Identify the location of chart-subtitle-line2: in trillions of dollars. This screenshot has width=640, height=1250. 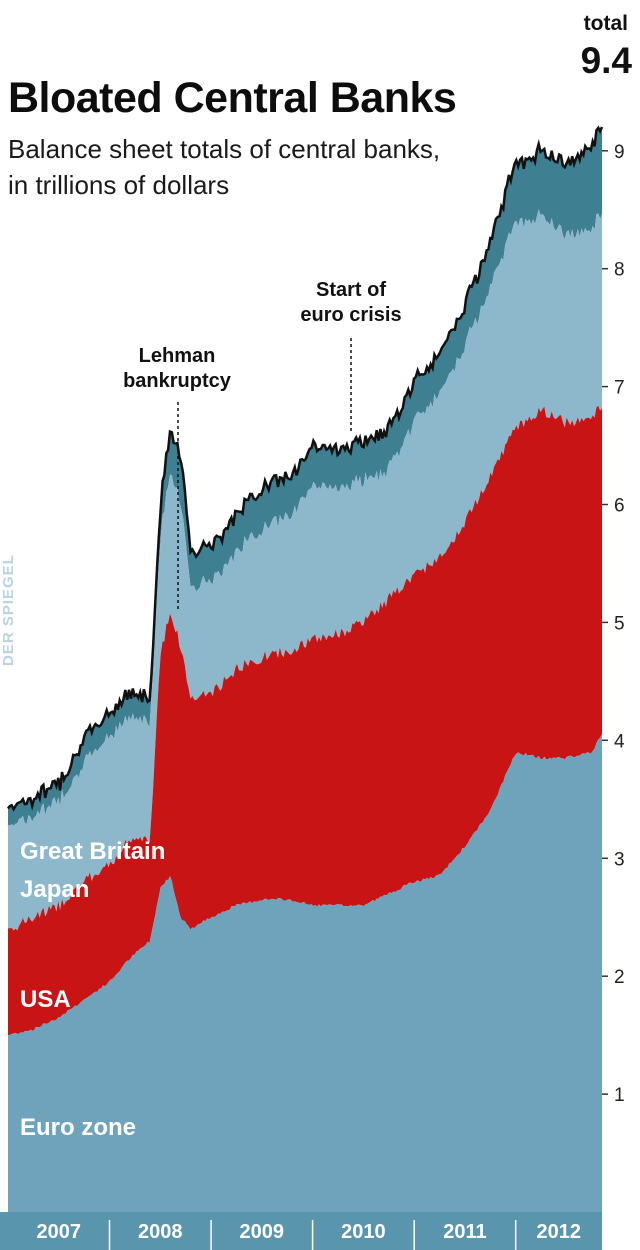
(119, 185).